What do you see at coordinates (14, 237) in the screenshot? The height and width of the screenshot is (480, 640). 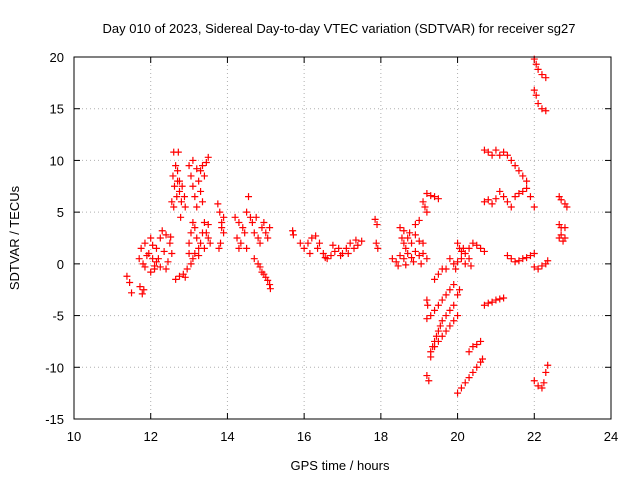 I see `y-axis-label: SDTVAR / TECUs` at bounding box center [14, 237].